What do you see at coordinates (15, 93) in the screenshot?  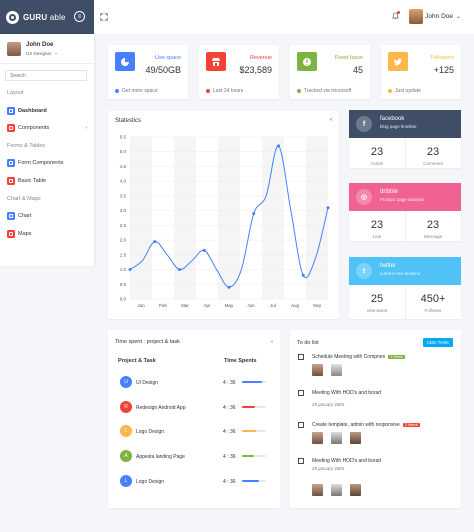 I see `nav-caption-layout: Layout` at bounding box center [15, 93].